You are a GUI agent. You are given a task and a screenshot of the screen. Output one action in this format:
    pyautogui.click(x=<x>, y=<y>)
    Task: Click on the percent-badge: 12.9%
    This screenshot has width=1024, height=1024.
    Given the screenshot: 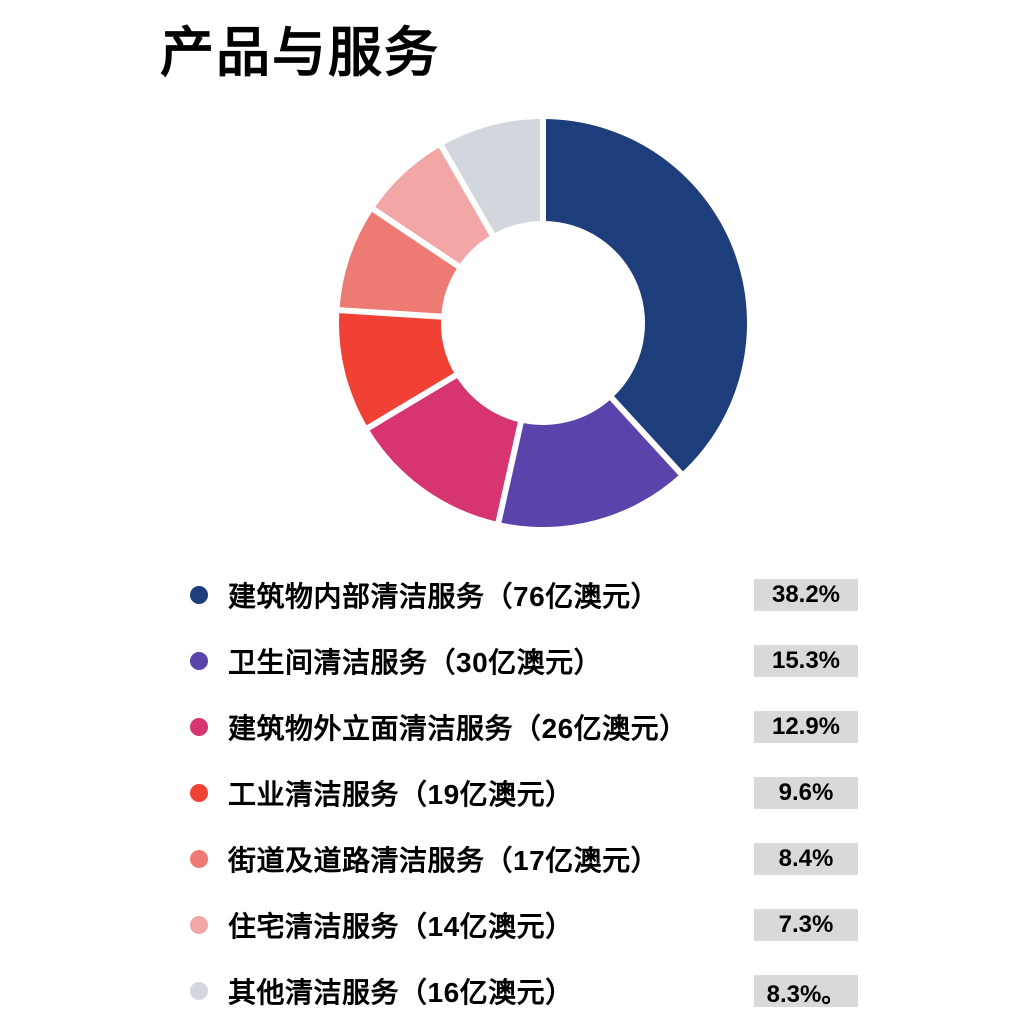 What is the action you would take?
    pyautogui.click(x=806, y=727)
    